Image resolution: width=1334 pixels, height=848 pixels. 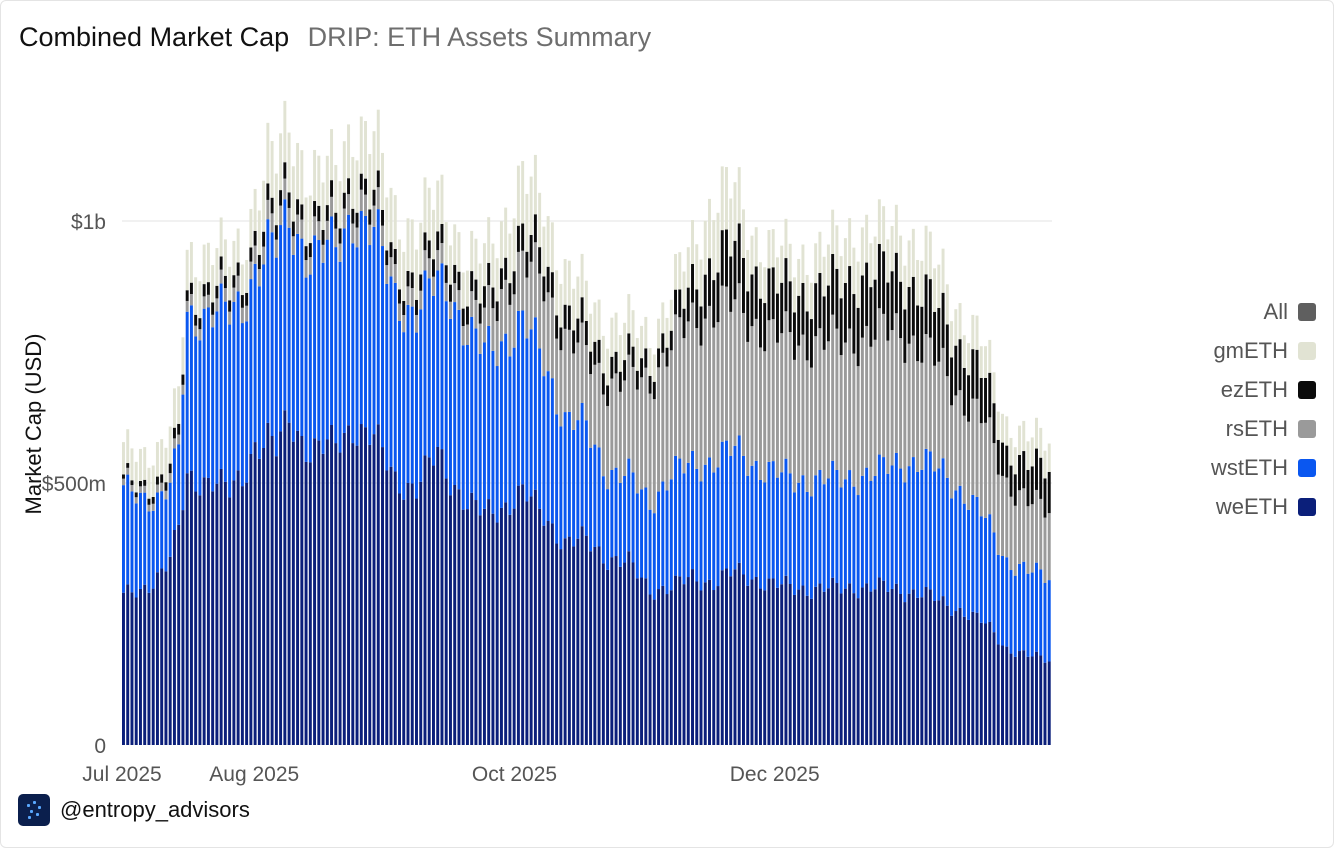 What do you see at coordinates (1263, 311) in the screenshot?
I see `legend-item-all: All` at bounding box center [1263, 311].